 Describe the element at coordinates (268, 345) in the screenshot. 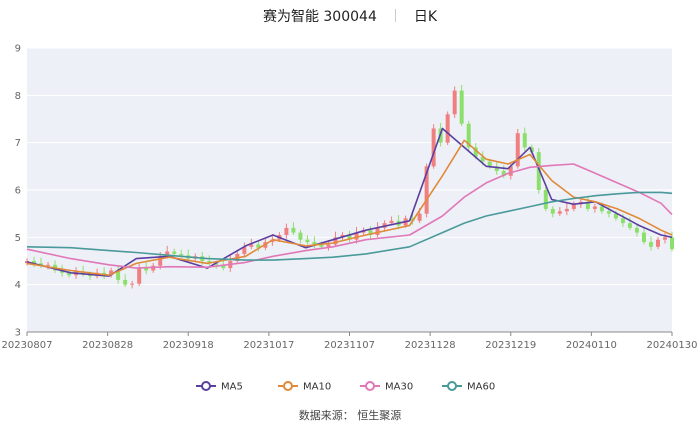

I see `x-tick-label: 20231017` at that location.